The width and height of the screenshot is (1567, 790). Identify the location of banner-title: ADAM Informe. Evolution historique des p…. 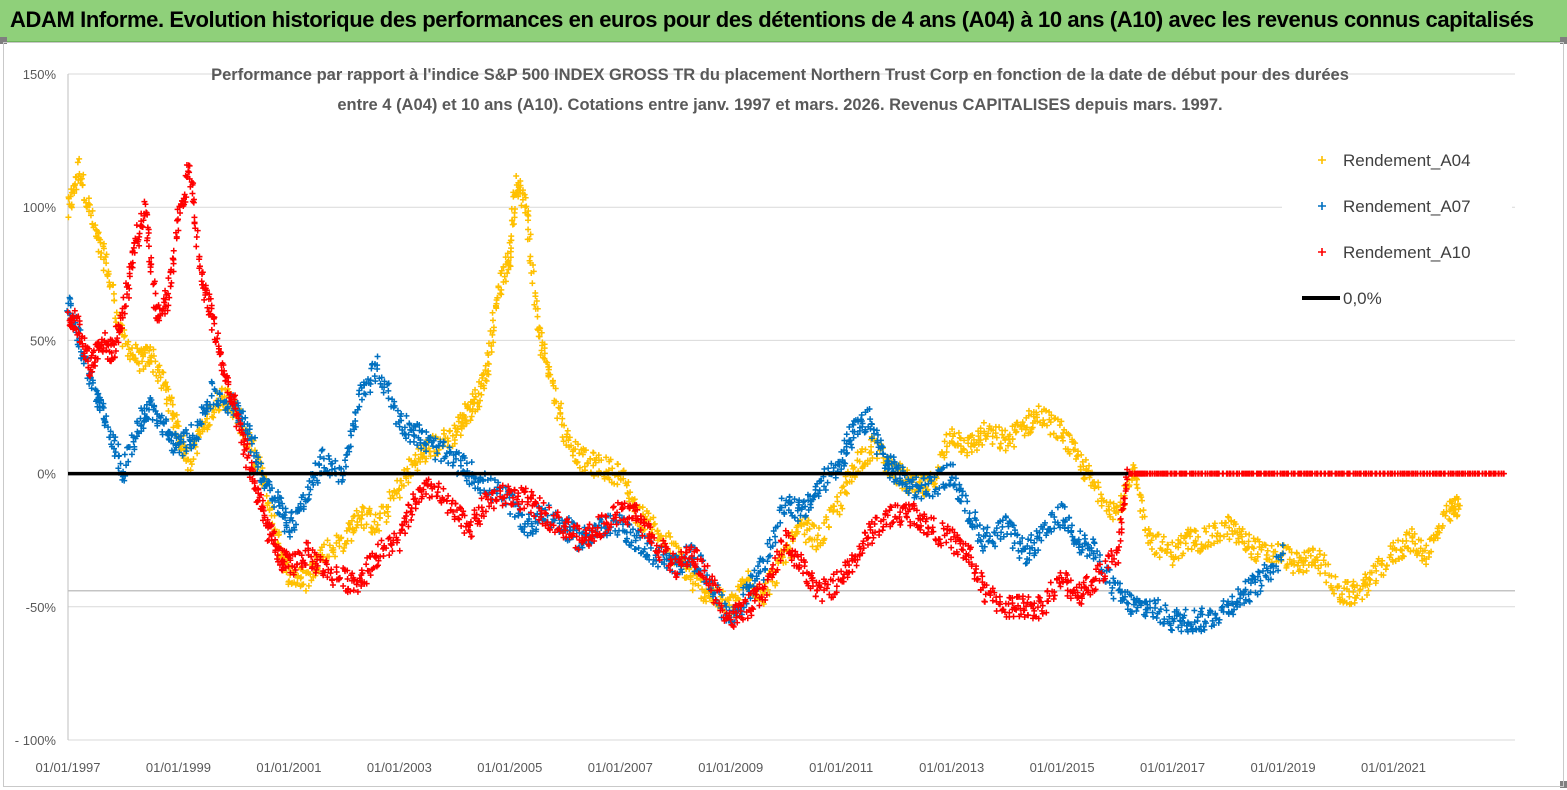
(772, 19).